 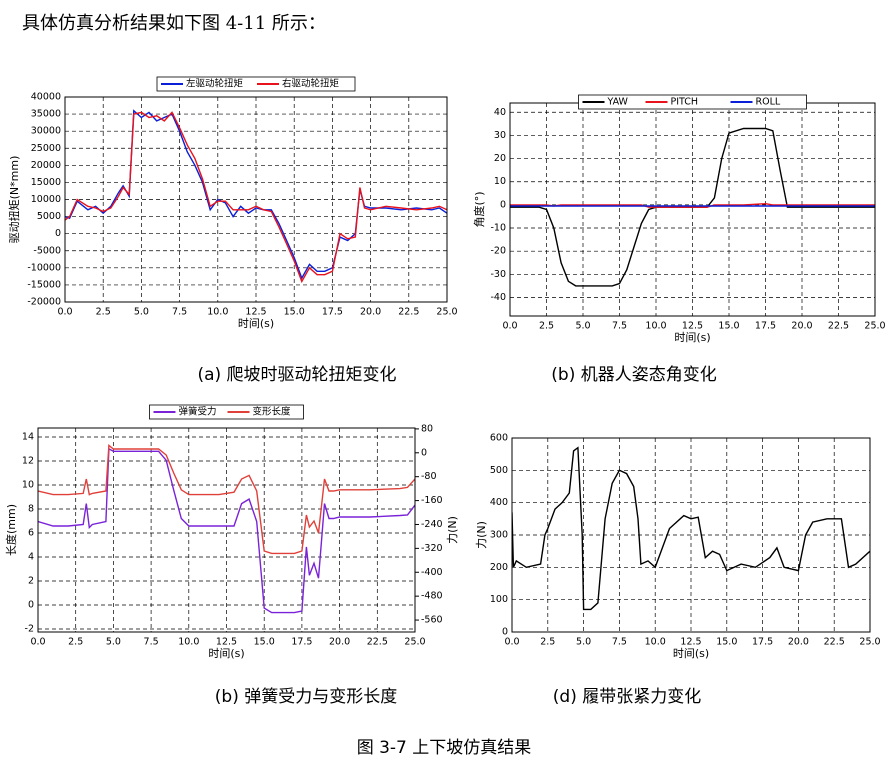 I want to click on y-tick-label: -40, so click(x=498, y=297).